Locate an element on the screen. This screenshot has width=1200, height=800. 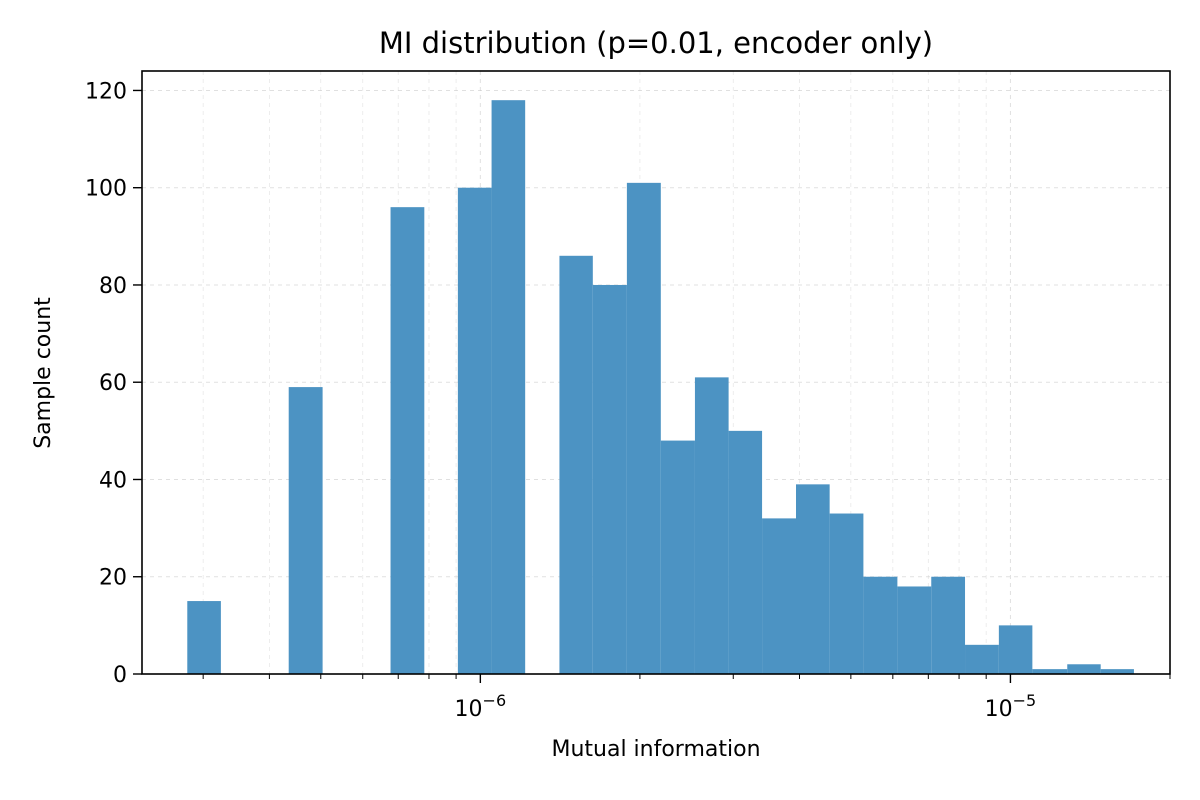
y-tick-label: 80 is located at coordinates (113, 286).